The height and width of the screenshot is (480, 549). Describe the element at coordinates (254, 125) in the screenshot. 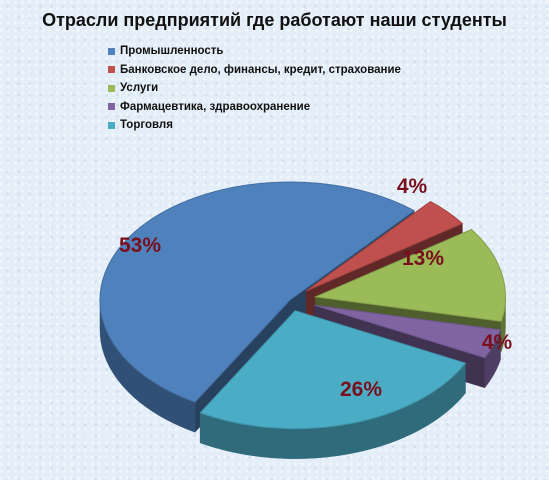

I see `legend-item-trade: Торговля` at that location.